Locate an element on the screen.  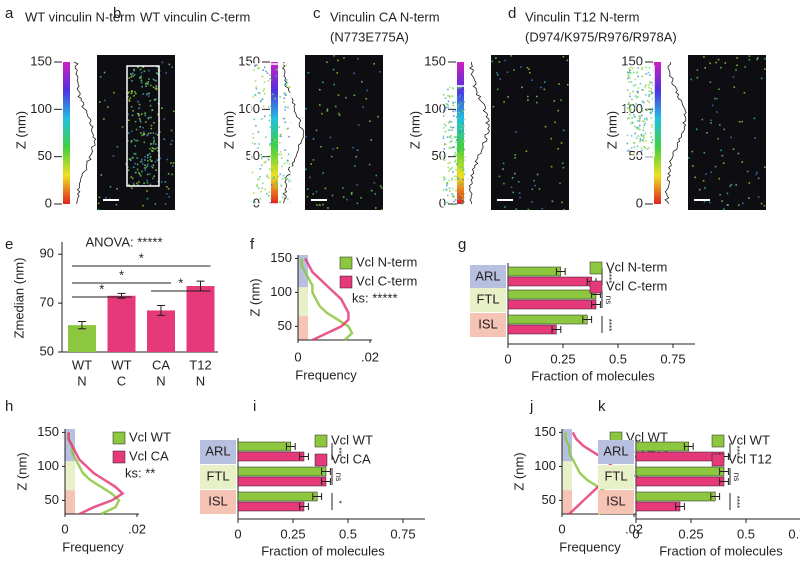
bar is located at coordinates (675, 496).